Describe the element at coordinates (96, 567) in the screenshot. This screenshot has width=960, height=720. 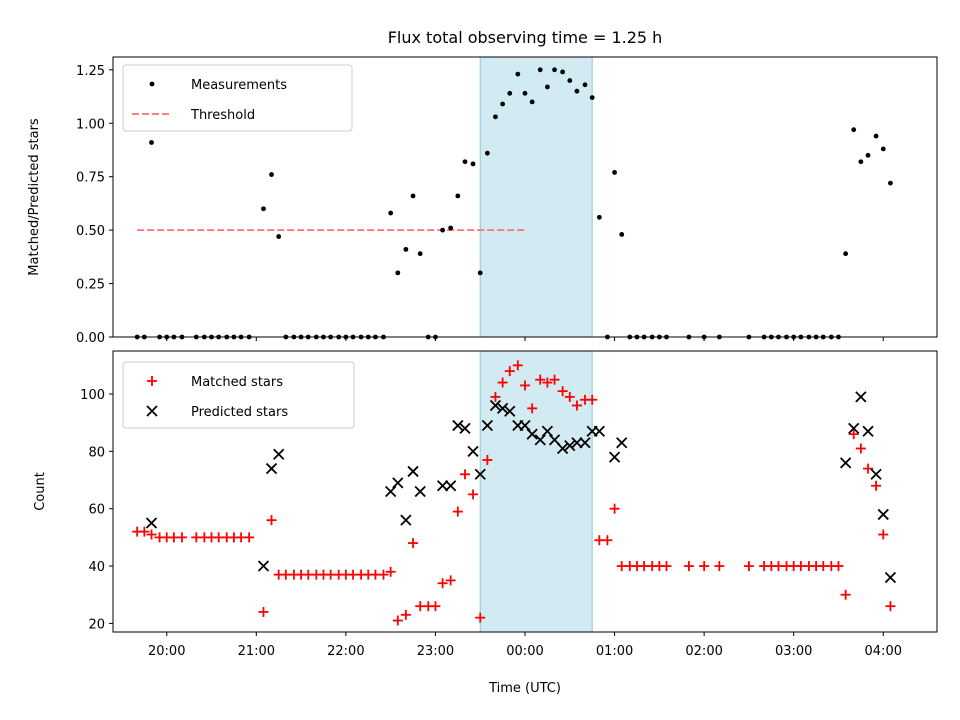
I see `bottom-ytick-label: 40` at that location.